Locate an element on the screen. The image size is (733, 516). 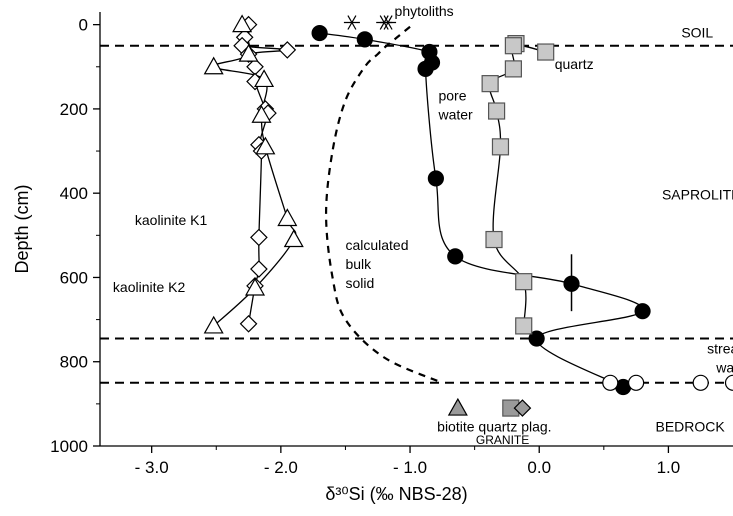
annotation-label: pore is located at coordinates (452, 95).